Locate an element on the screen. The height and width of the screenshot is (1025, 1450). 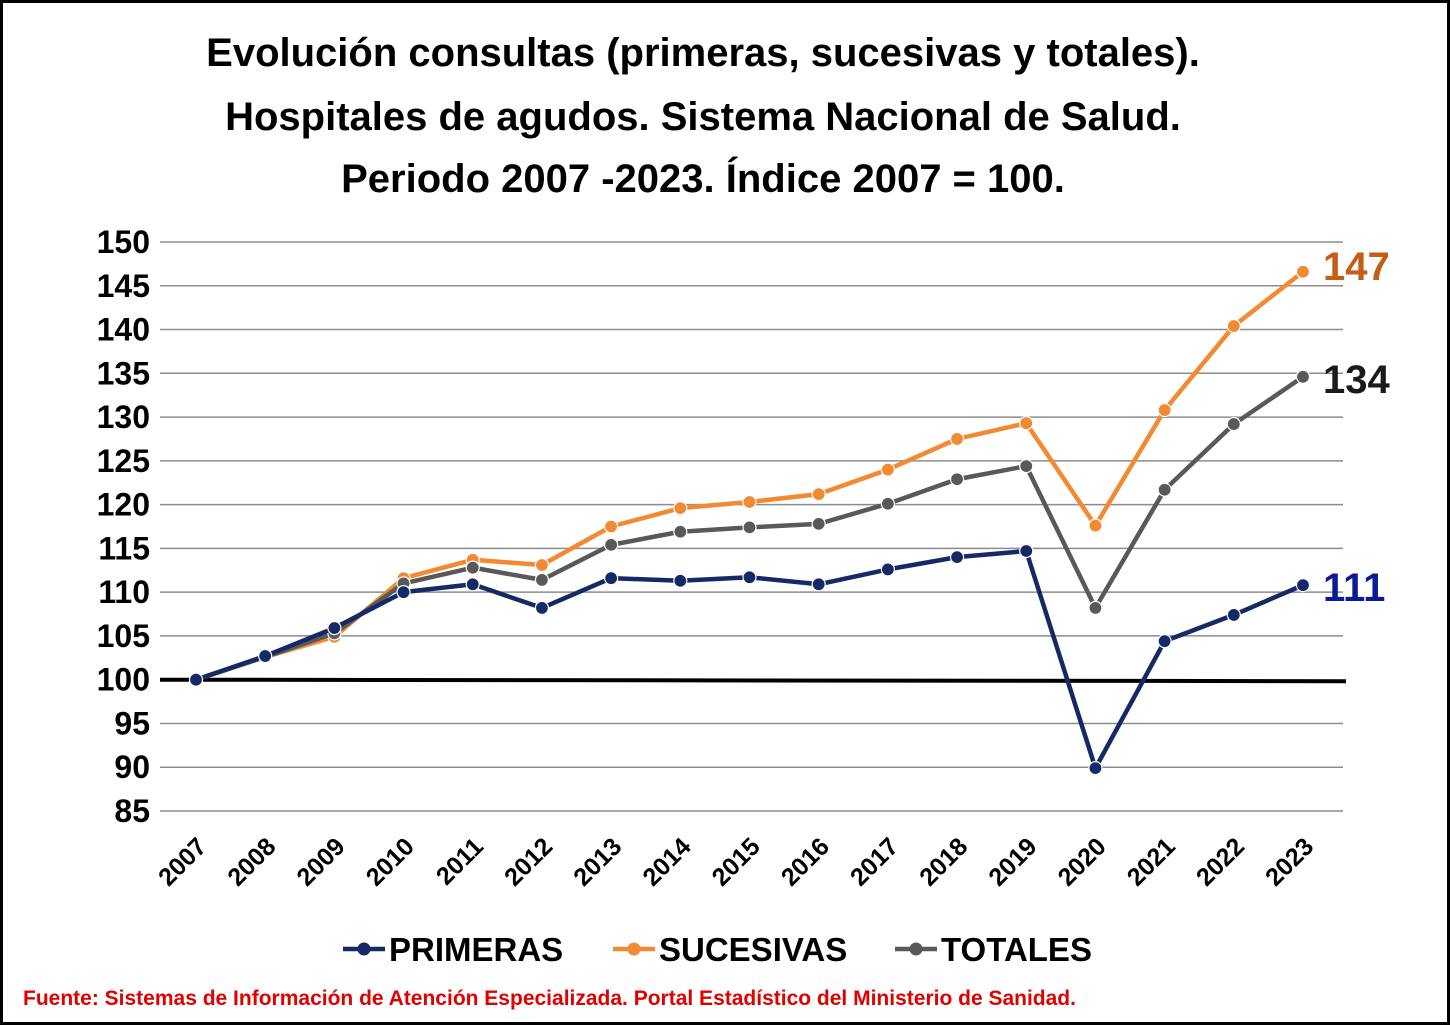
legend: PRIMERAS SUCESIVAS TOTALES is located at coordinates (717, 949).